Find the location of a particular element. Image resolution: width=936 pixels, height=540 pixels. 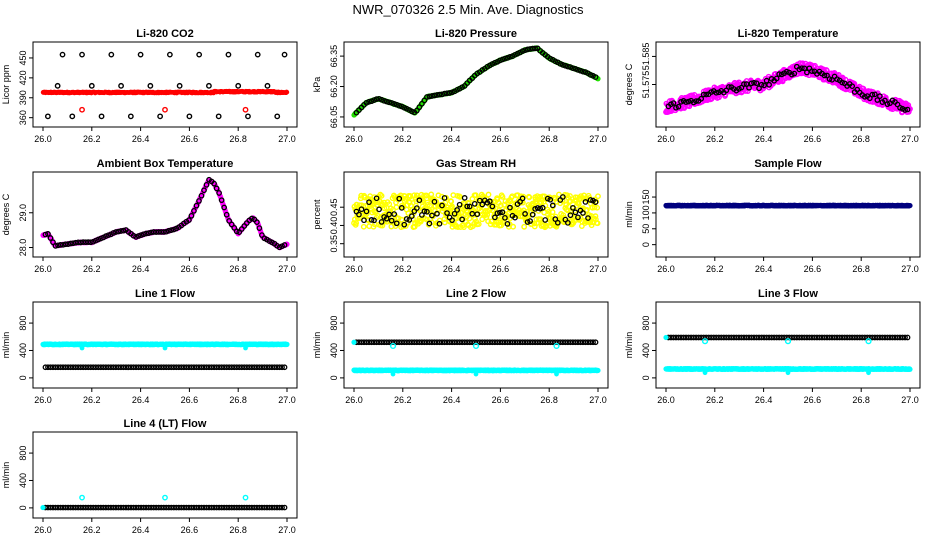

series-cyan-band is located at coordinates (476, 372).